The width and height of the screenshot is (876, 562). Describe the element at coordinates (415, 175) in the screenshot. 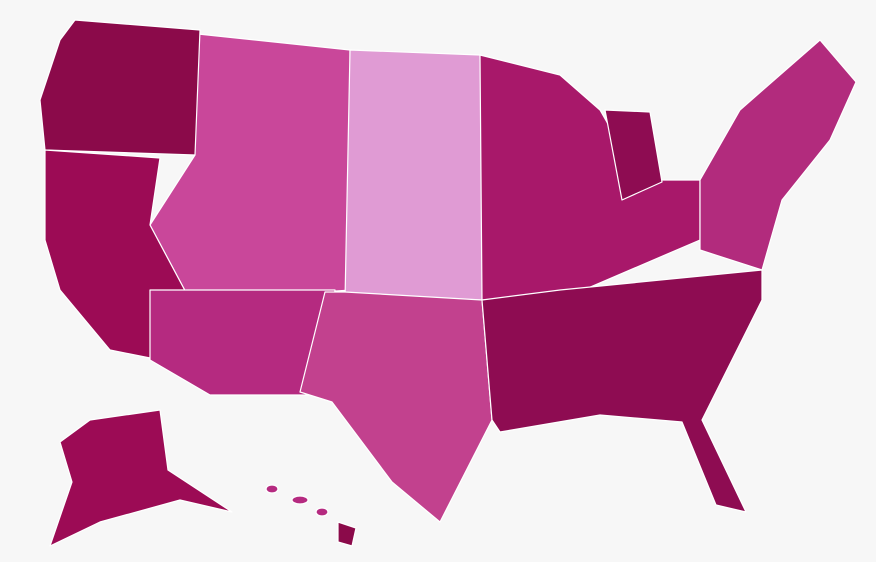

I see `region-plains` at that location.